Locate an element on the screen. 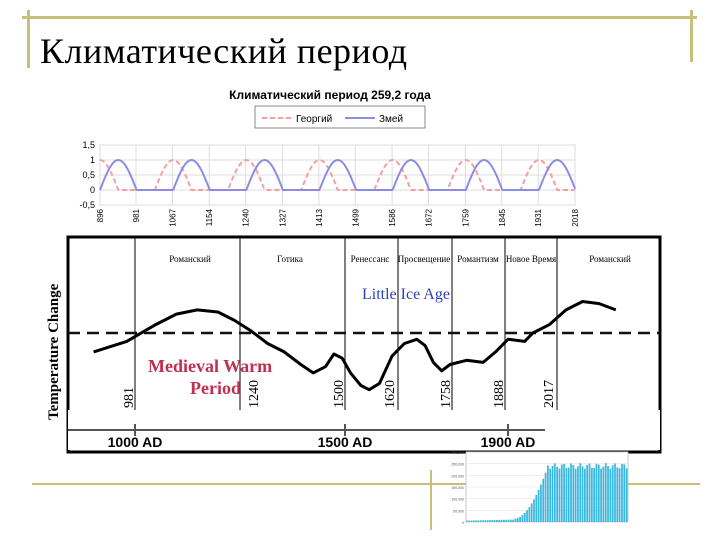  period-name: Готика is located at coordinates (290, 259).